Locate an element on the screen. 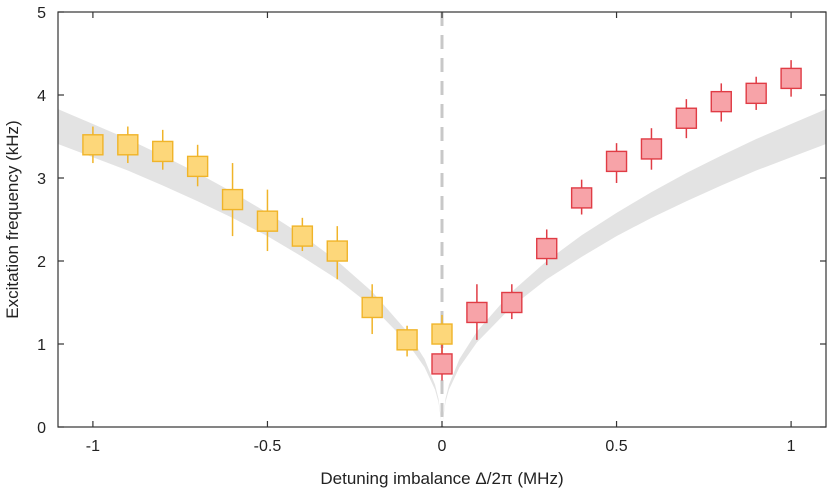 Image resolution: width=831 pixels, height=493 pixels. y-axis-label: Excitation frequency (kHz) is located at coordinates (12, 219).